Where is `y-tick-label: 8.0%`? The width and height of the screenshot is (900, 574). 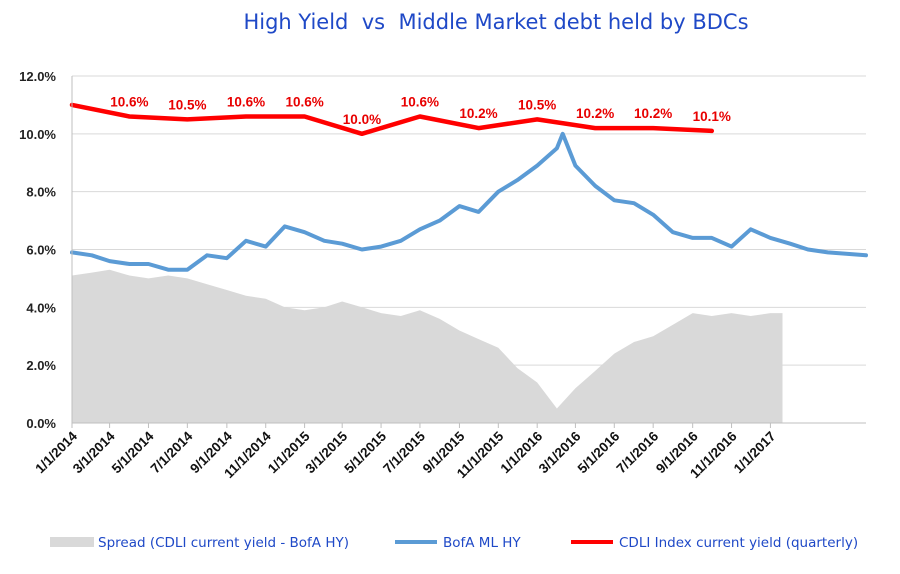
y-tick-label: 8.0% is located at coordinates (41, 192).